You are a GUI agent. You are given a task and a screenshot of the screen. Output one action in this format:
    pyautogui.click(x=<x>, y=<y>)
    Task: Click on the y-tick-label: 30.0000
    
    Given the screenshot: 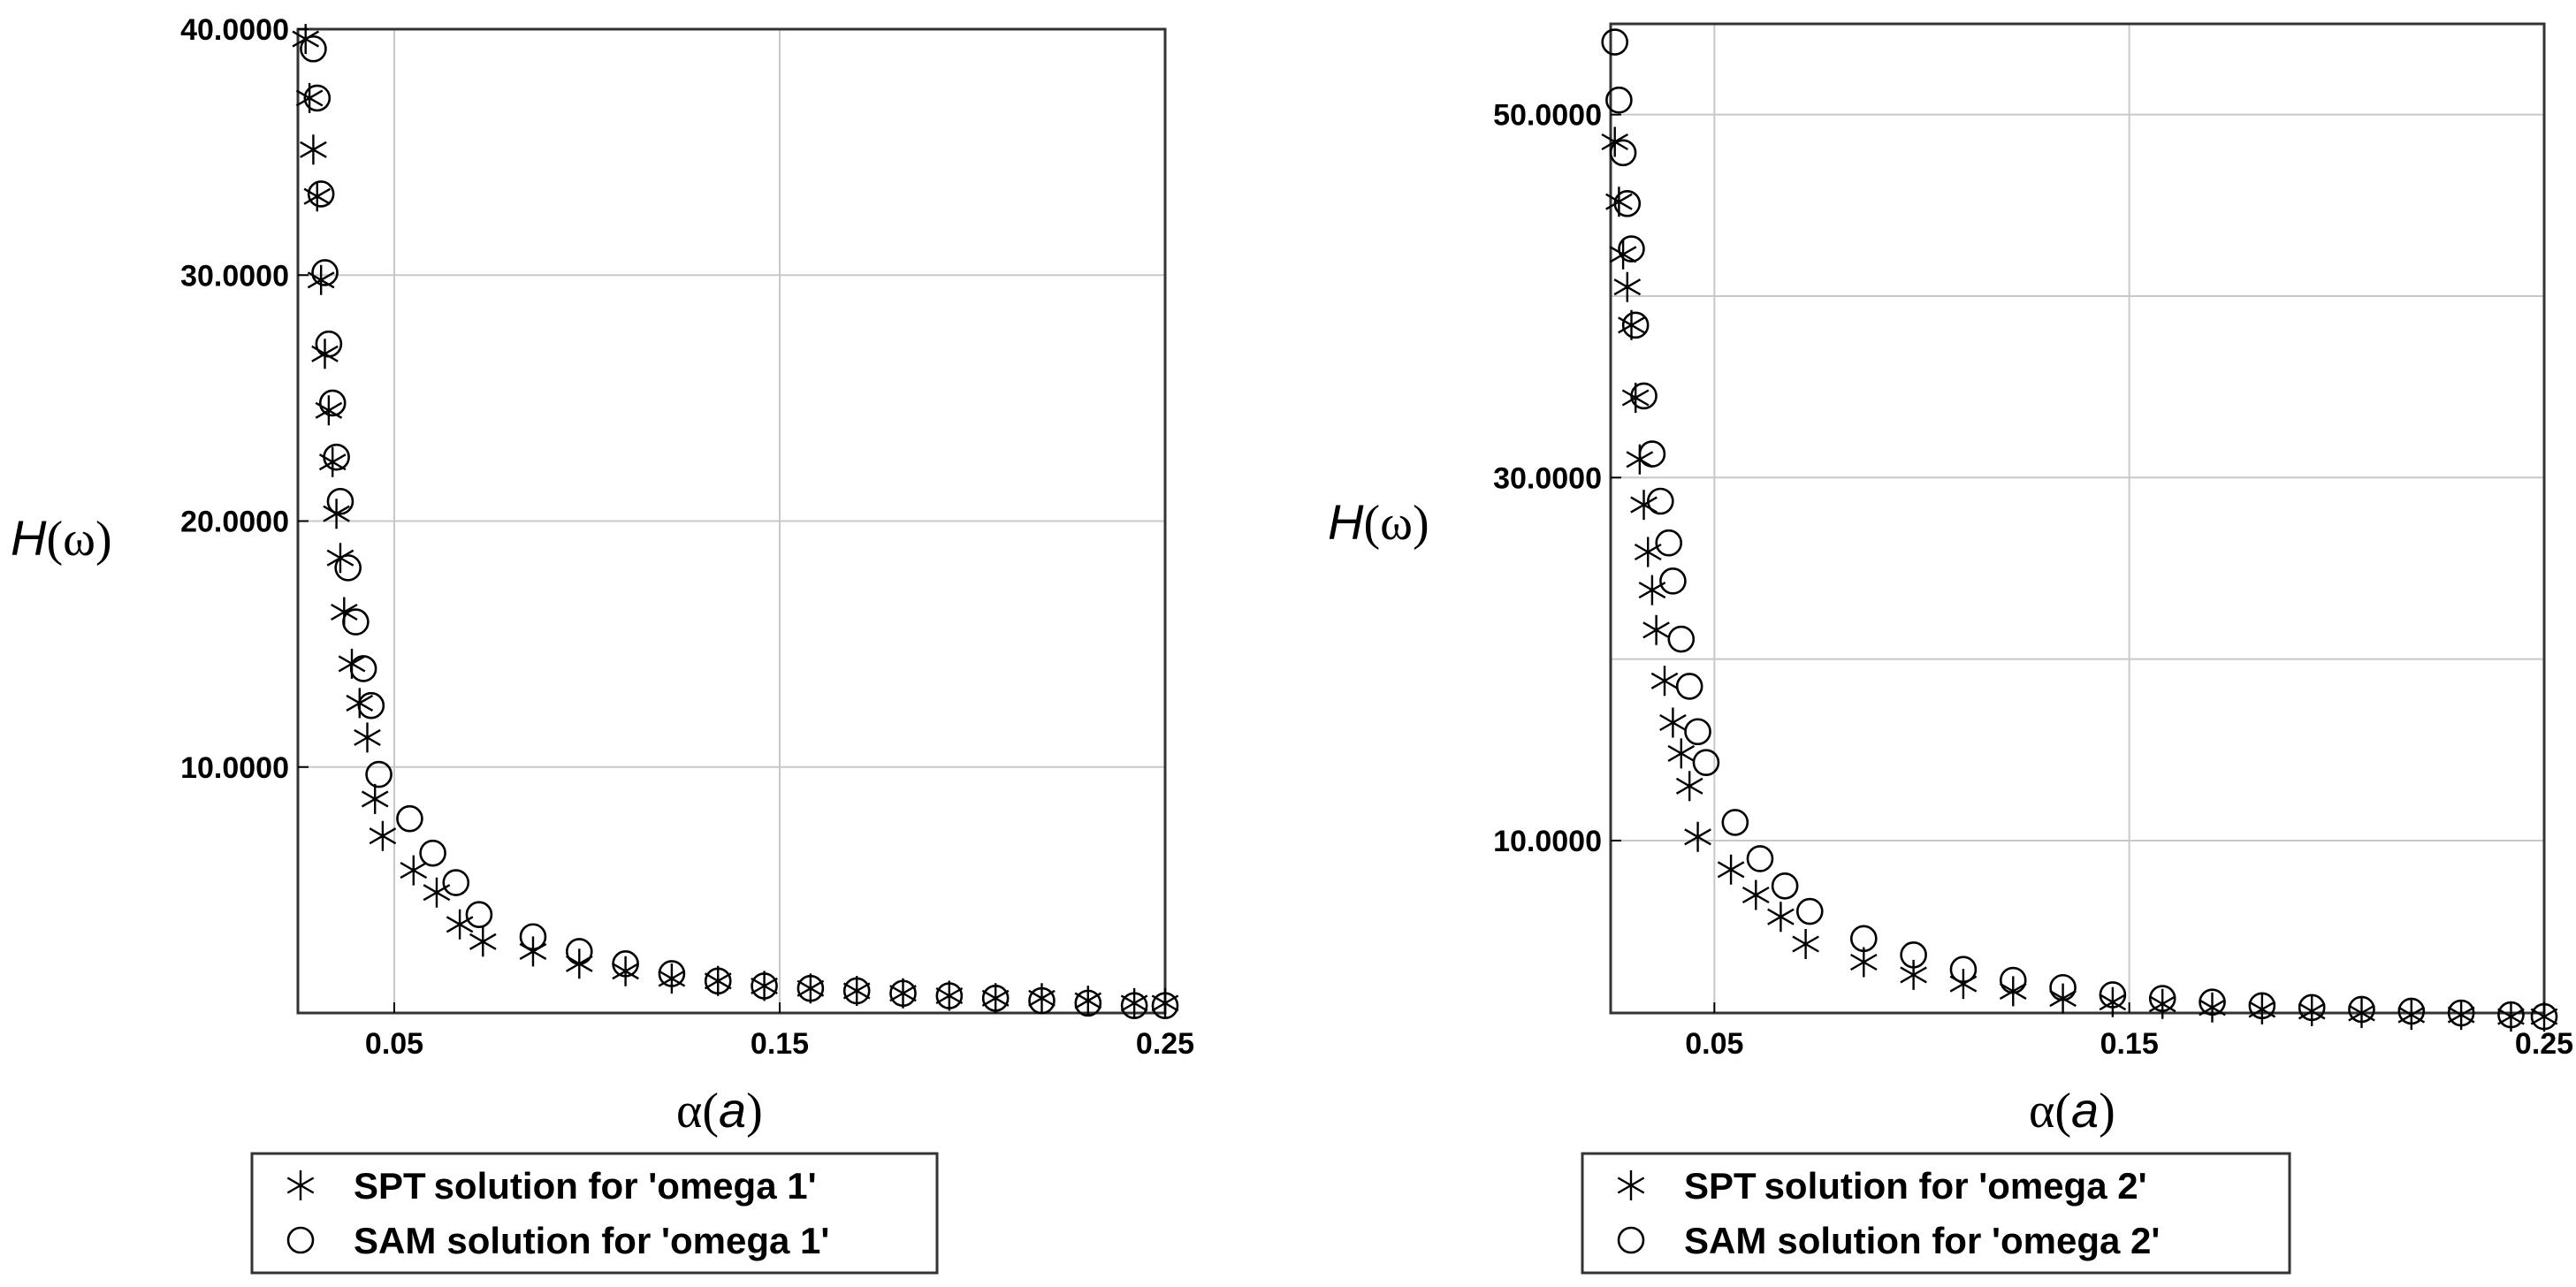 What is the action you would take?
    pyautogui.click(x=235, y=276)
    